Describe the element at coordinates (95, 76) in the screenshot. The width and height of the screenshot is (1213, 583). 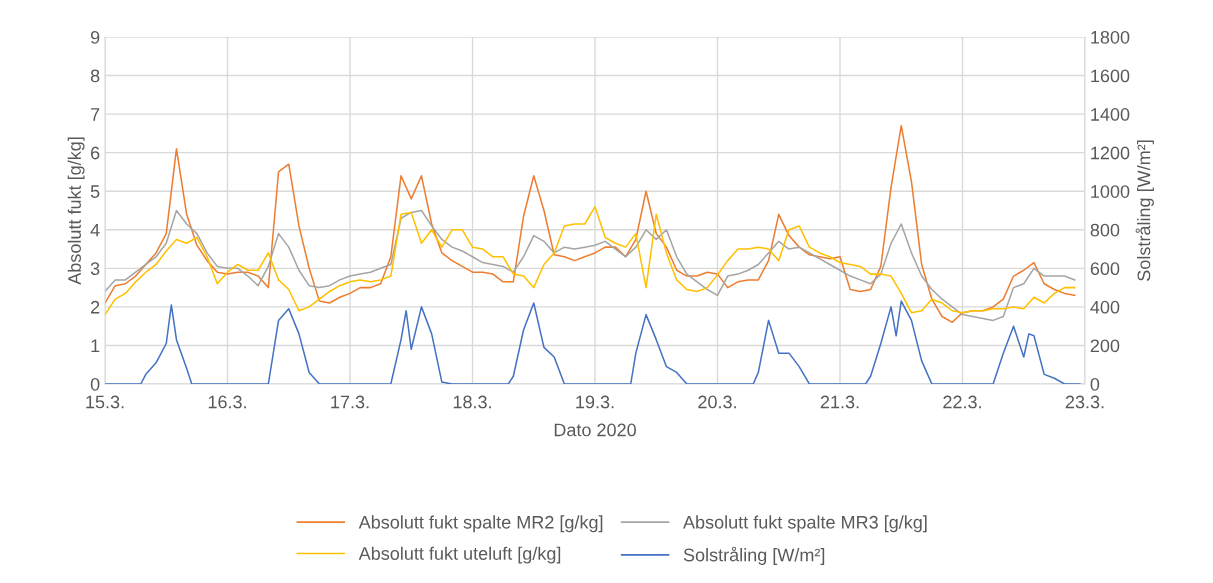
I see `y-tick-label: 8` at that location.